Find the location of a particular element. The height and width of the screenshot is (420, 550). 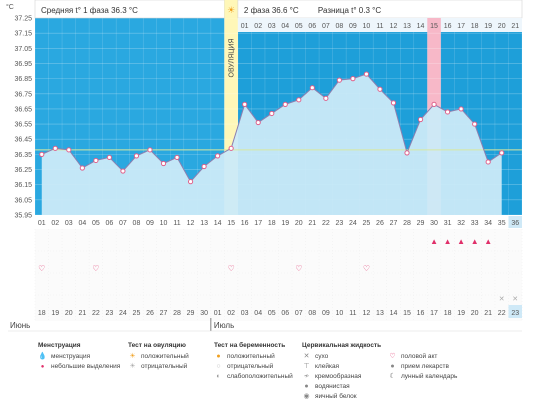

drop-icon: 💧 is located at coordinates (42, 356).